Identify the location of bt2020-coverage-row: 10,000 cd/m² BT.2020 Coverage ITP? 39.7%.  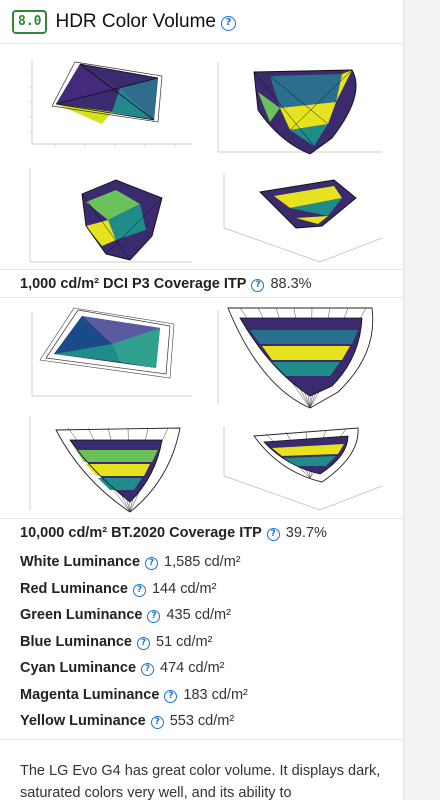
(201, 533).